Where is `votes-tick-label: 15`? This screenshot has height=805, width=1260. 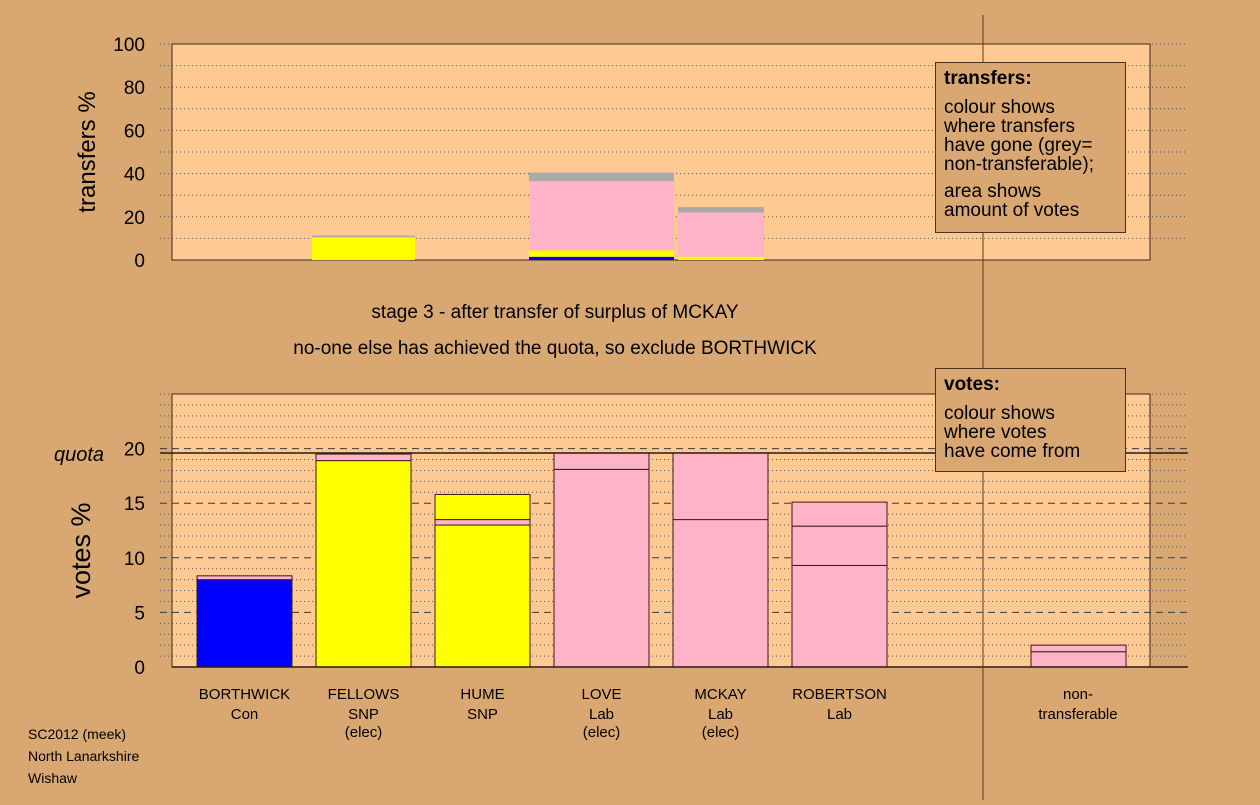 votes-tick-label: 15 is located at coordinates (134, 504).